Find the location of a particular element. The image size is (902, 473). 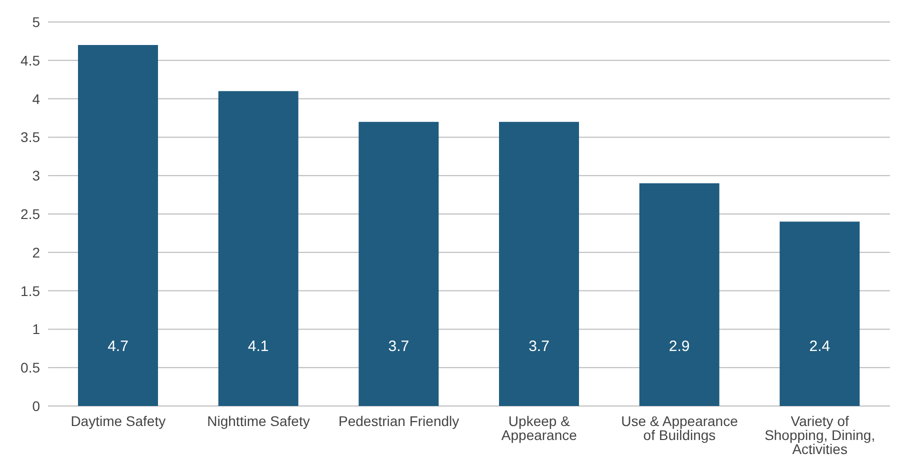

x-tick-label: Nighttime Safety is located at coordinates (258, 420).